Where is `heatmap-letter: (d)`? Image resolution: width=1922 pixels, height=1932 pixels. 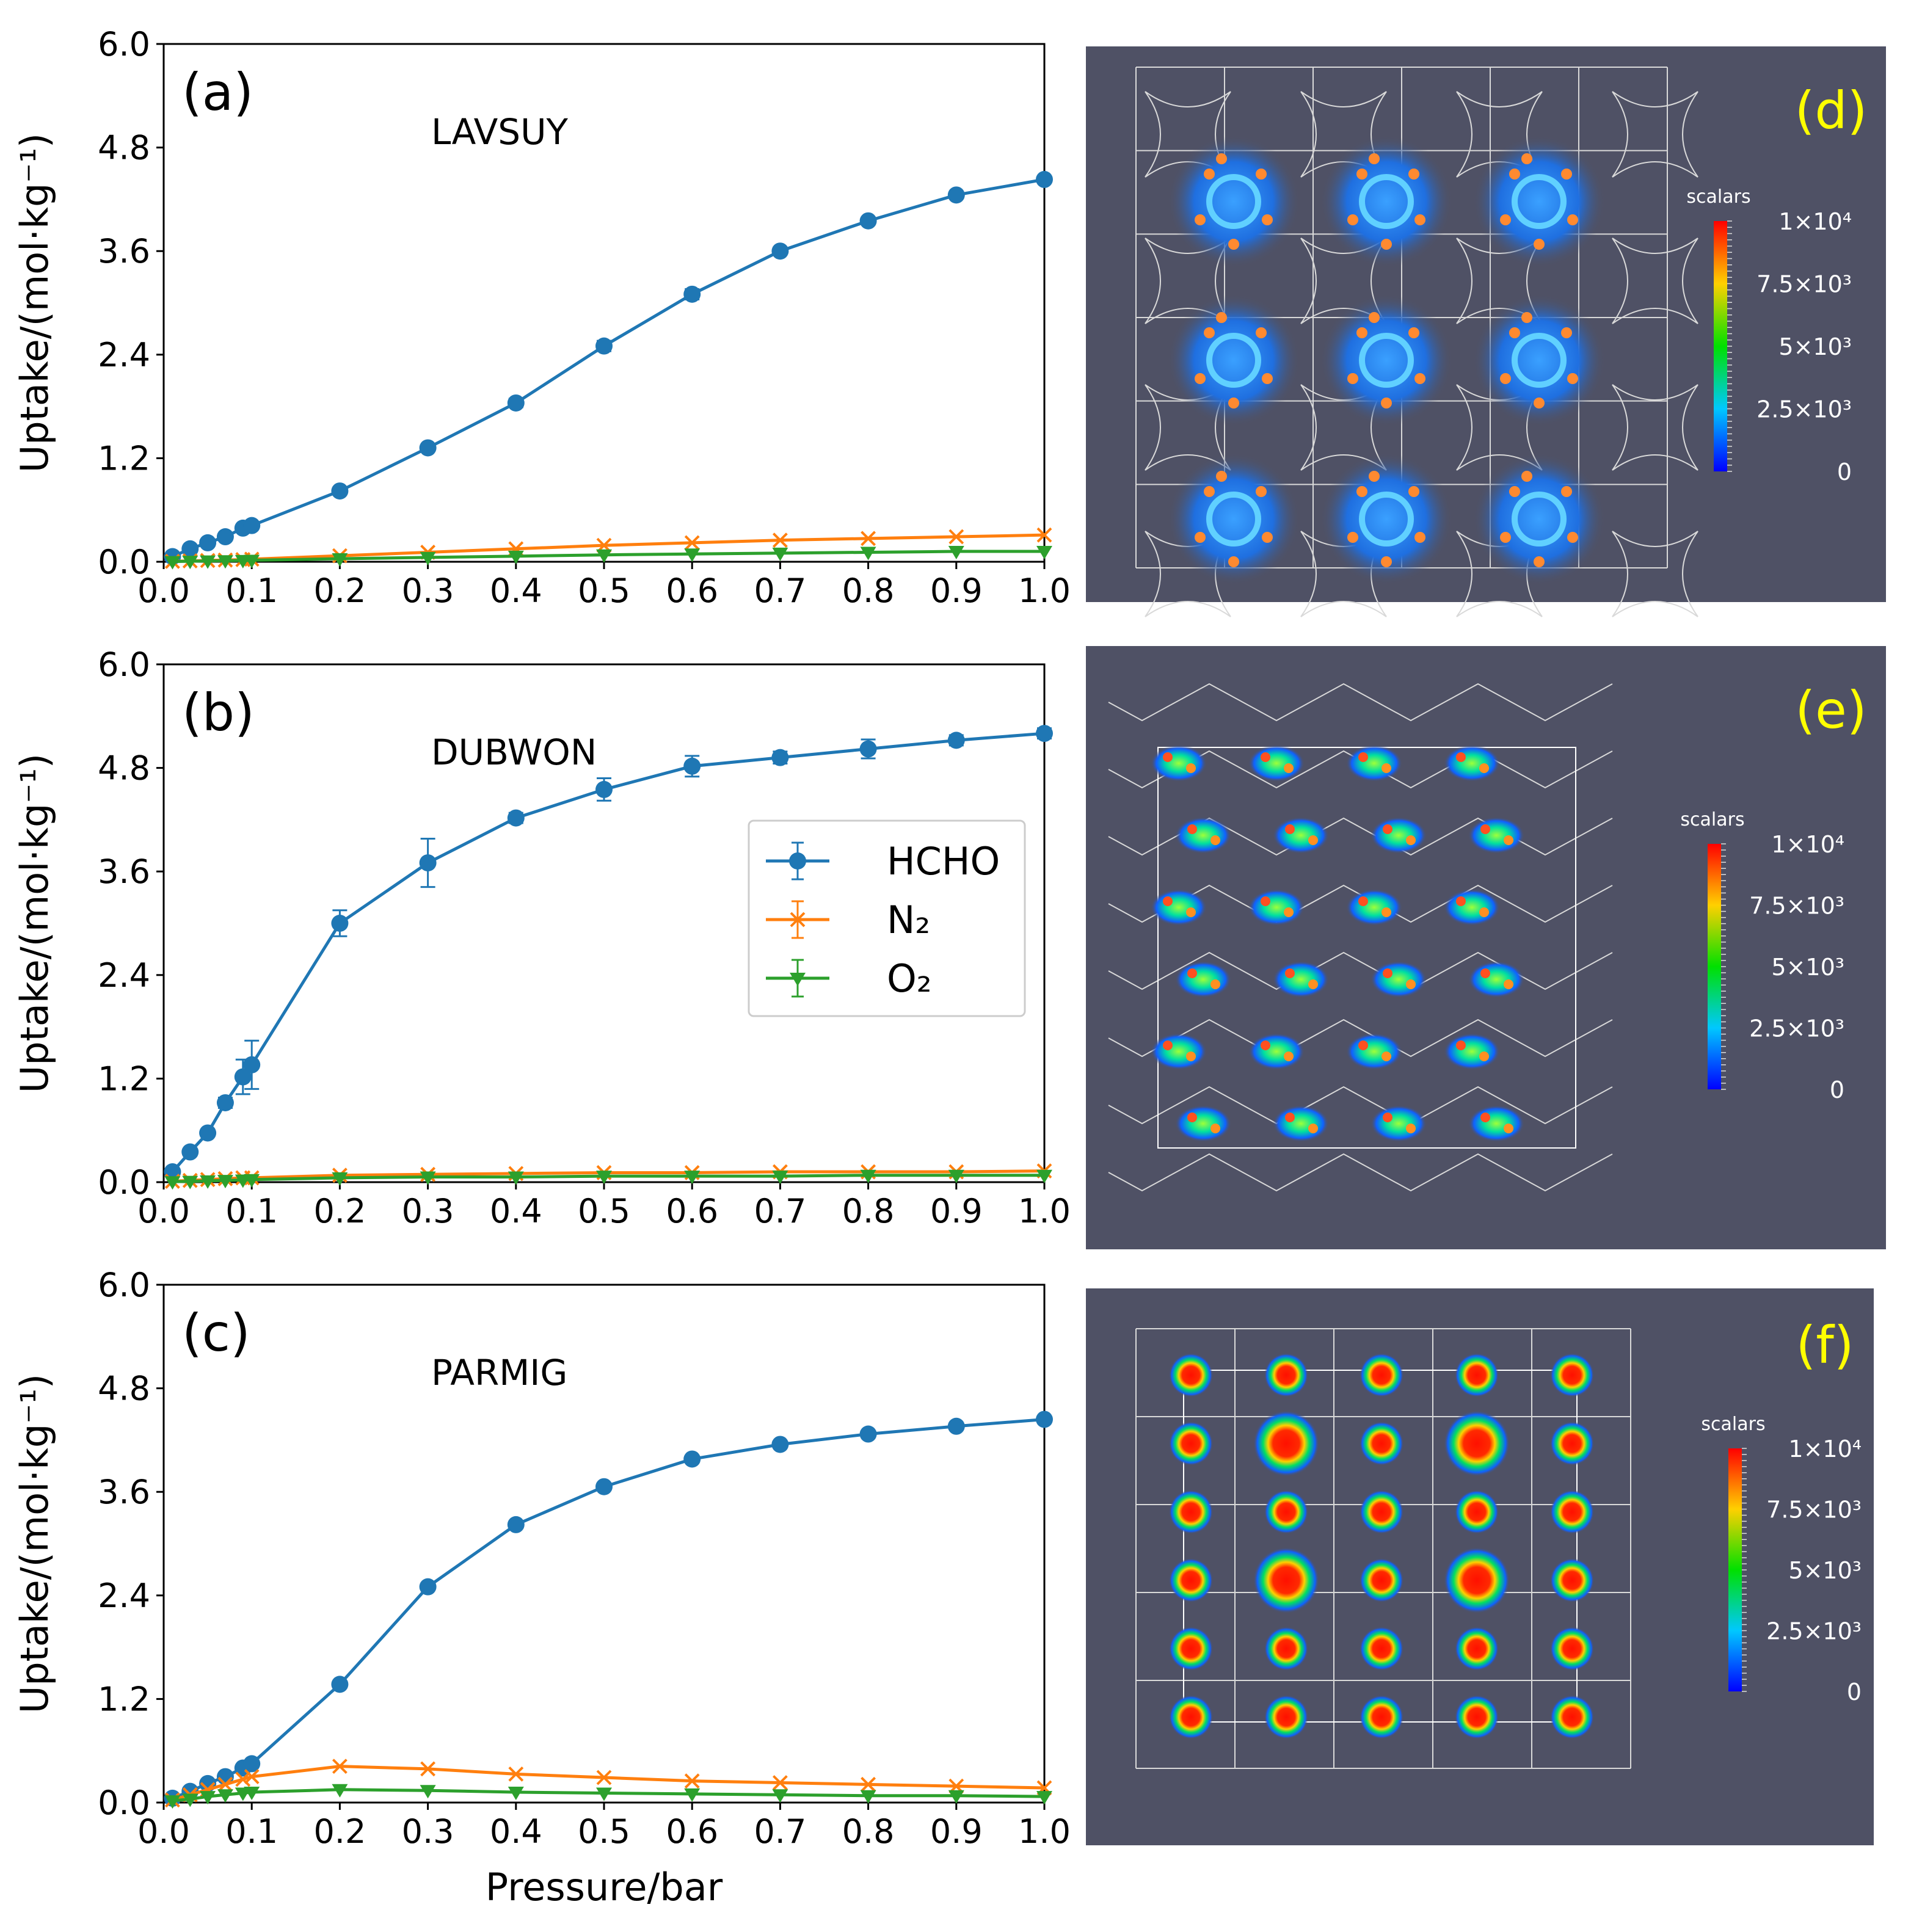 heatmap-letter: (d) is located at coordinates (1832, 110).